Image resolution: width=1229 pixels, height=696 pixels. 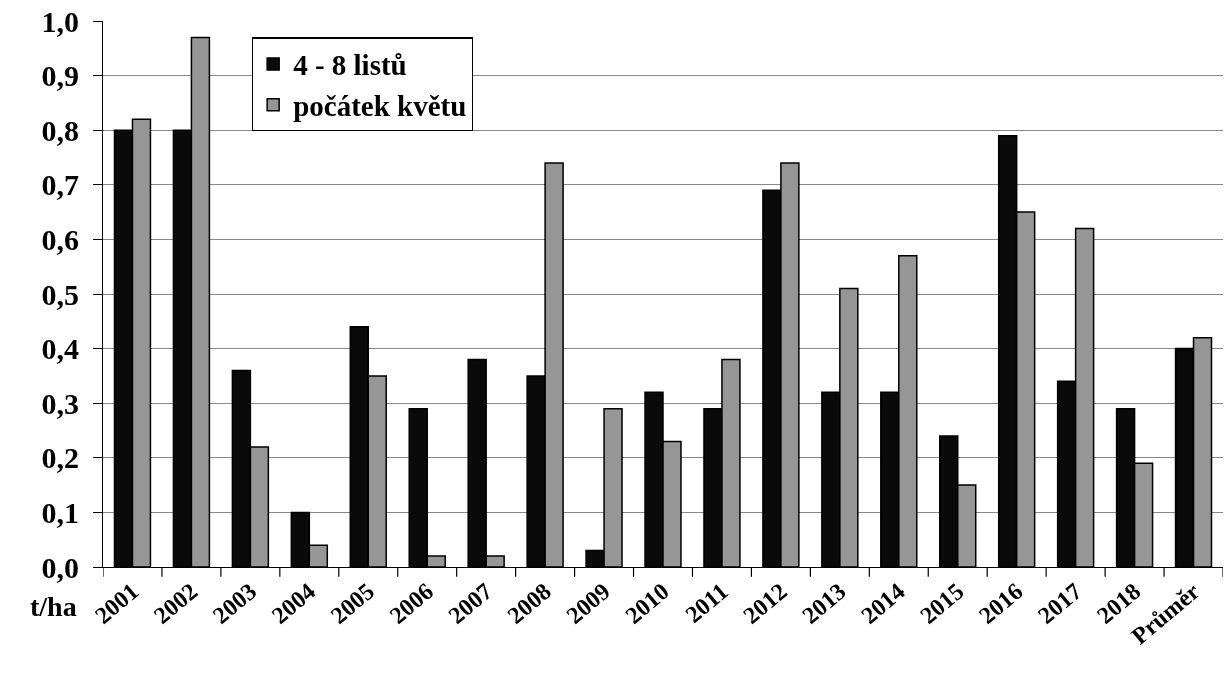 What do you see at coordinates (60, 403) in the screenshot?
I see `y-tick-label: 0,3` at bounding box center [60, 403].